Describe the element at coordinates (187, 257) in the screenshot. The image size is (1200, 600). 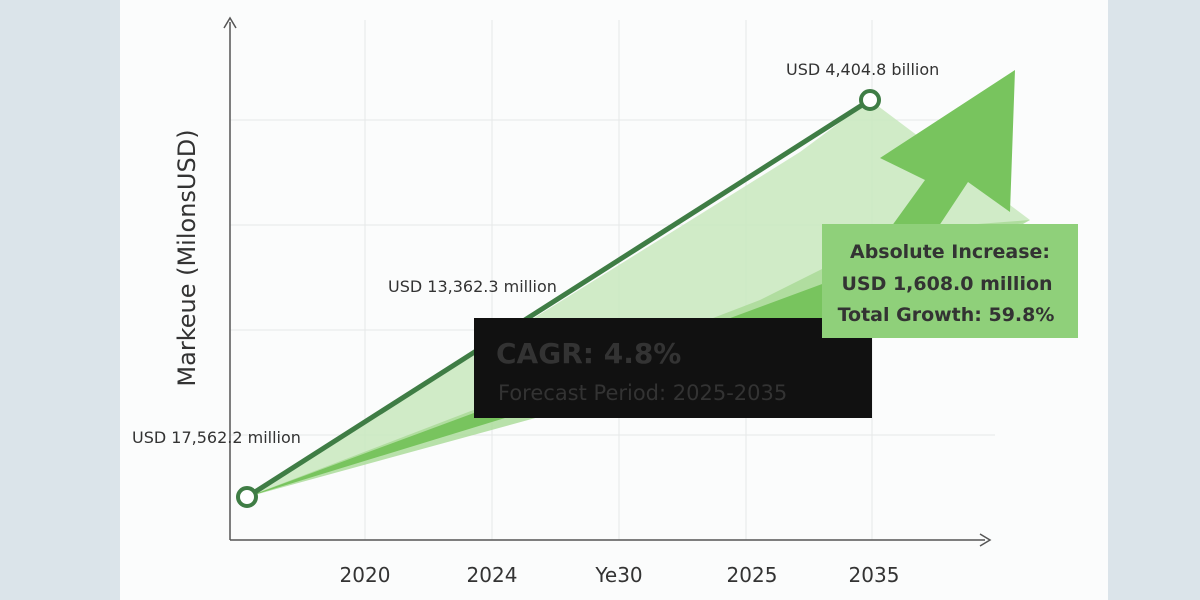
I see `y-axis-label: Markeue (MilonsUSD)` at that location.